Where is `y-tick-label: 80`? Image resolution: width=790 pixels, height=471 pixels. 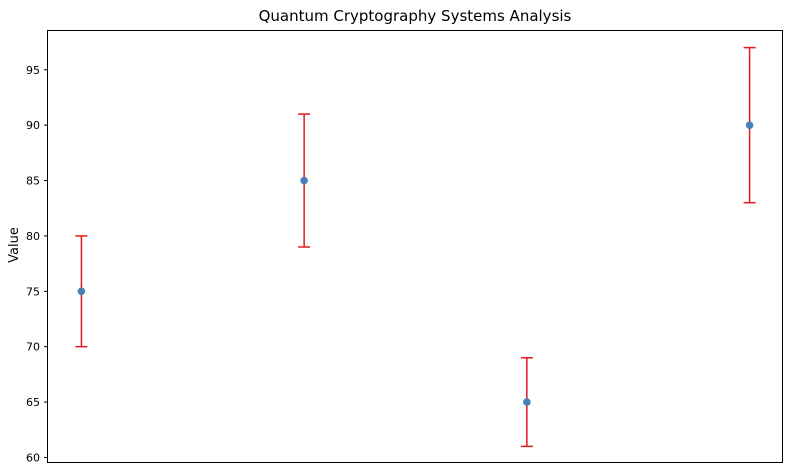
y-tick-label: 80 is located at coordinates (33, 236).